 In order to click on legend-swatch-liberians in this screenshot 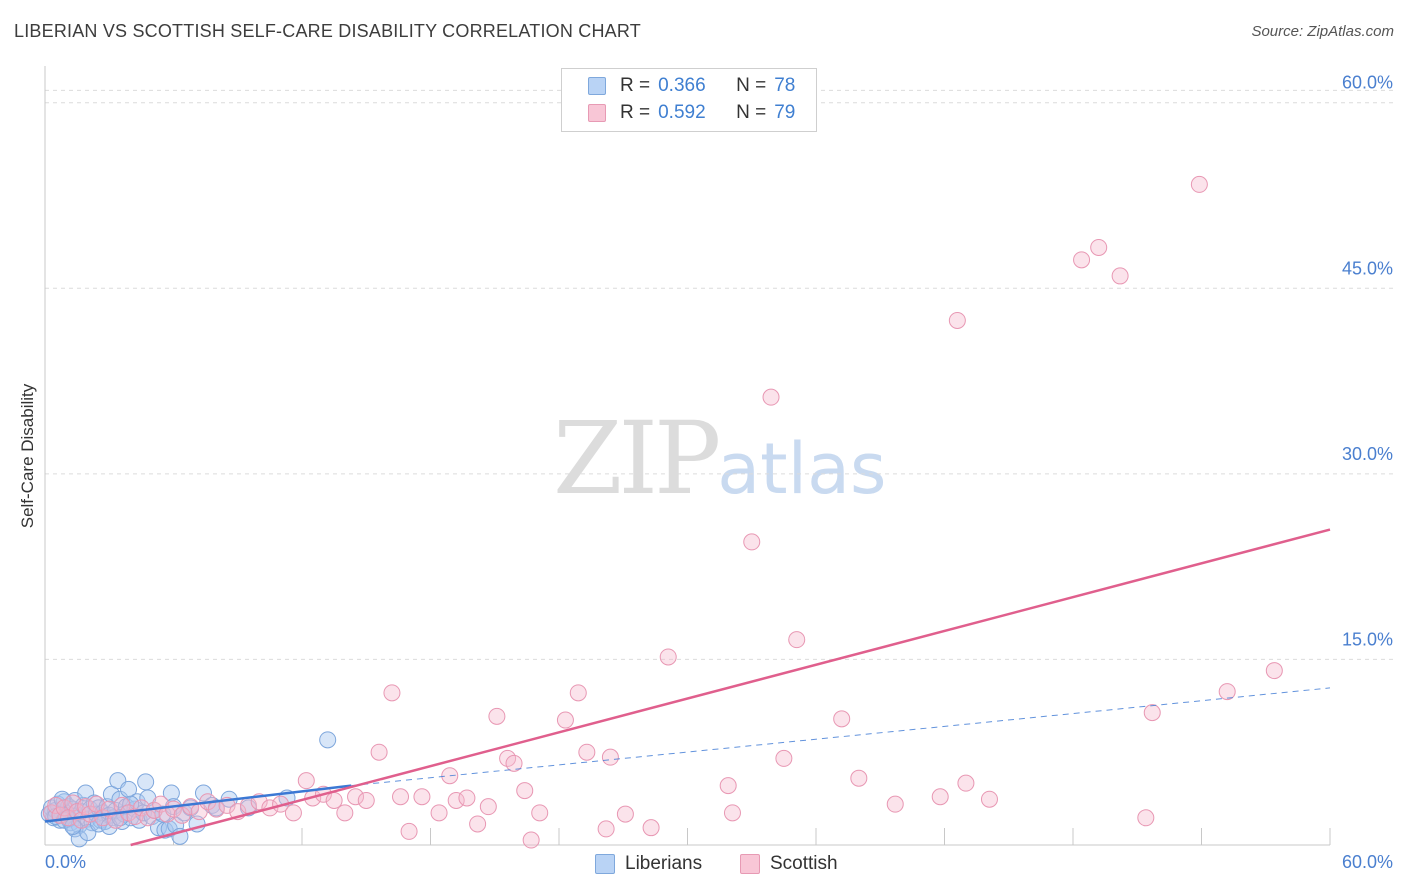, I will do `click(597, 86)`.